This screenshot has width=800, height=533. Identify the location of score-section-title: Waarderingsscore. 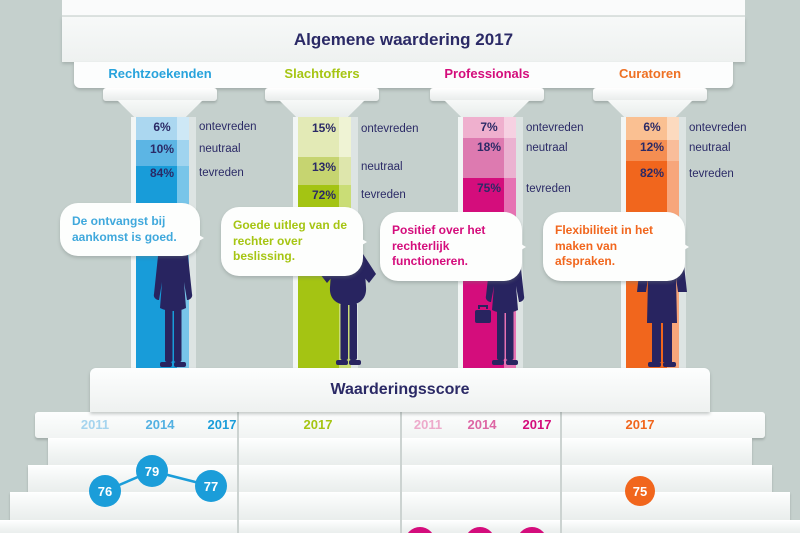
(400, 389).